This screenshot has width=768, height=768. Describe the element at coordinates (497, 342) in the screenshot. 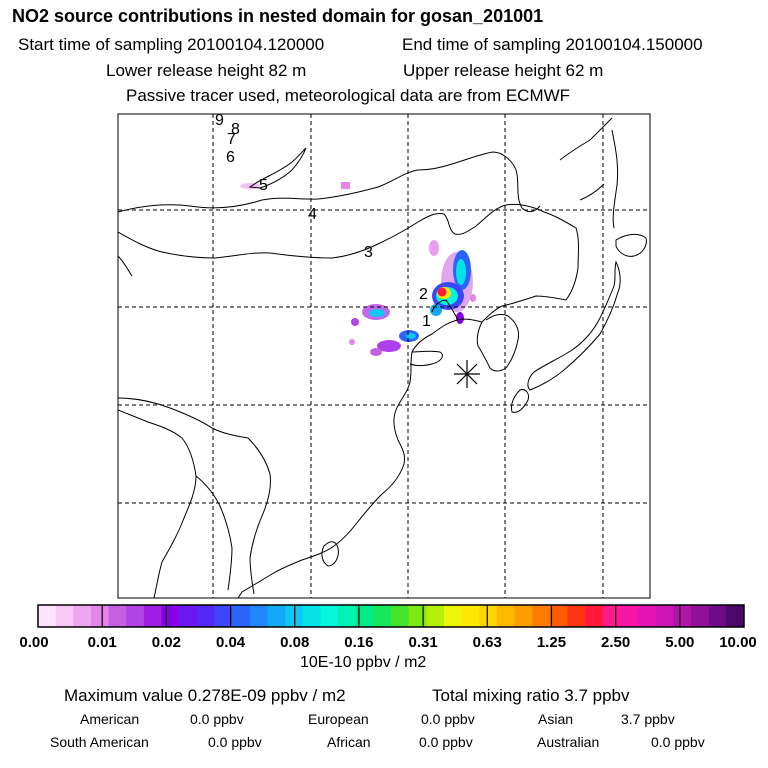

I see `korean-peninsula` at that location.